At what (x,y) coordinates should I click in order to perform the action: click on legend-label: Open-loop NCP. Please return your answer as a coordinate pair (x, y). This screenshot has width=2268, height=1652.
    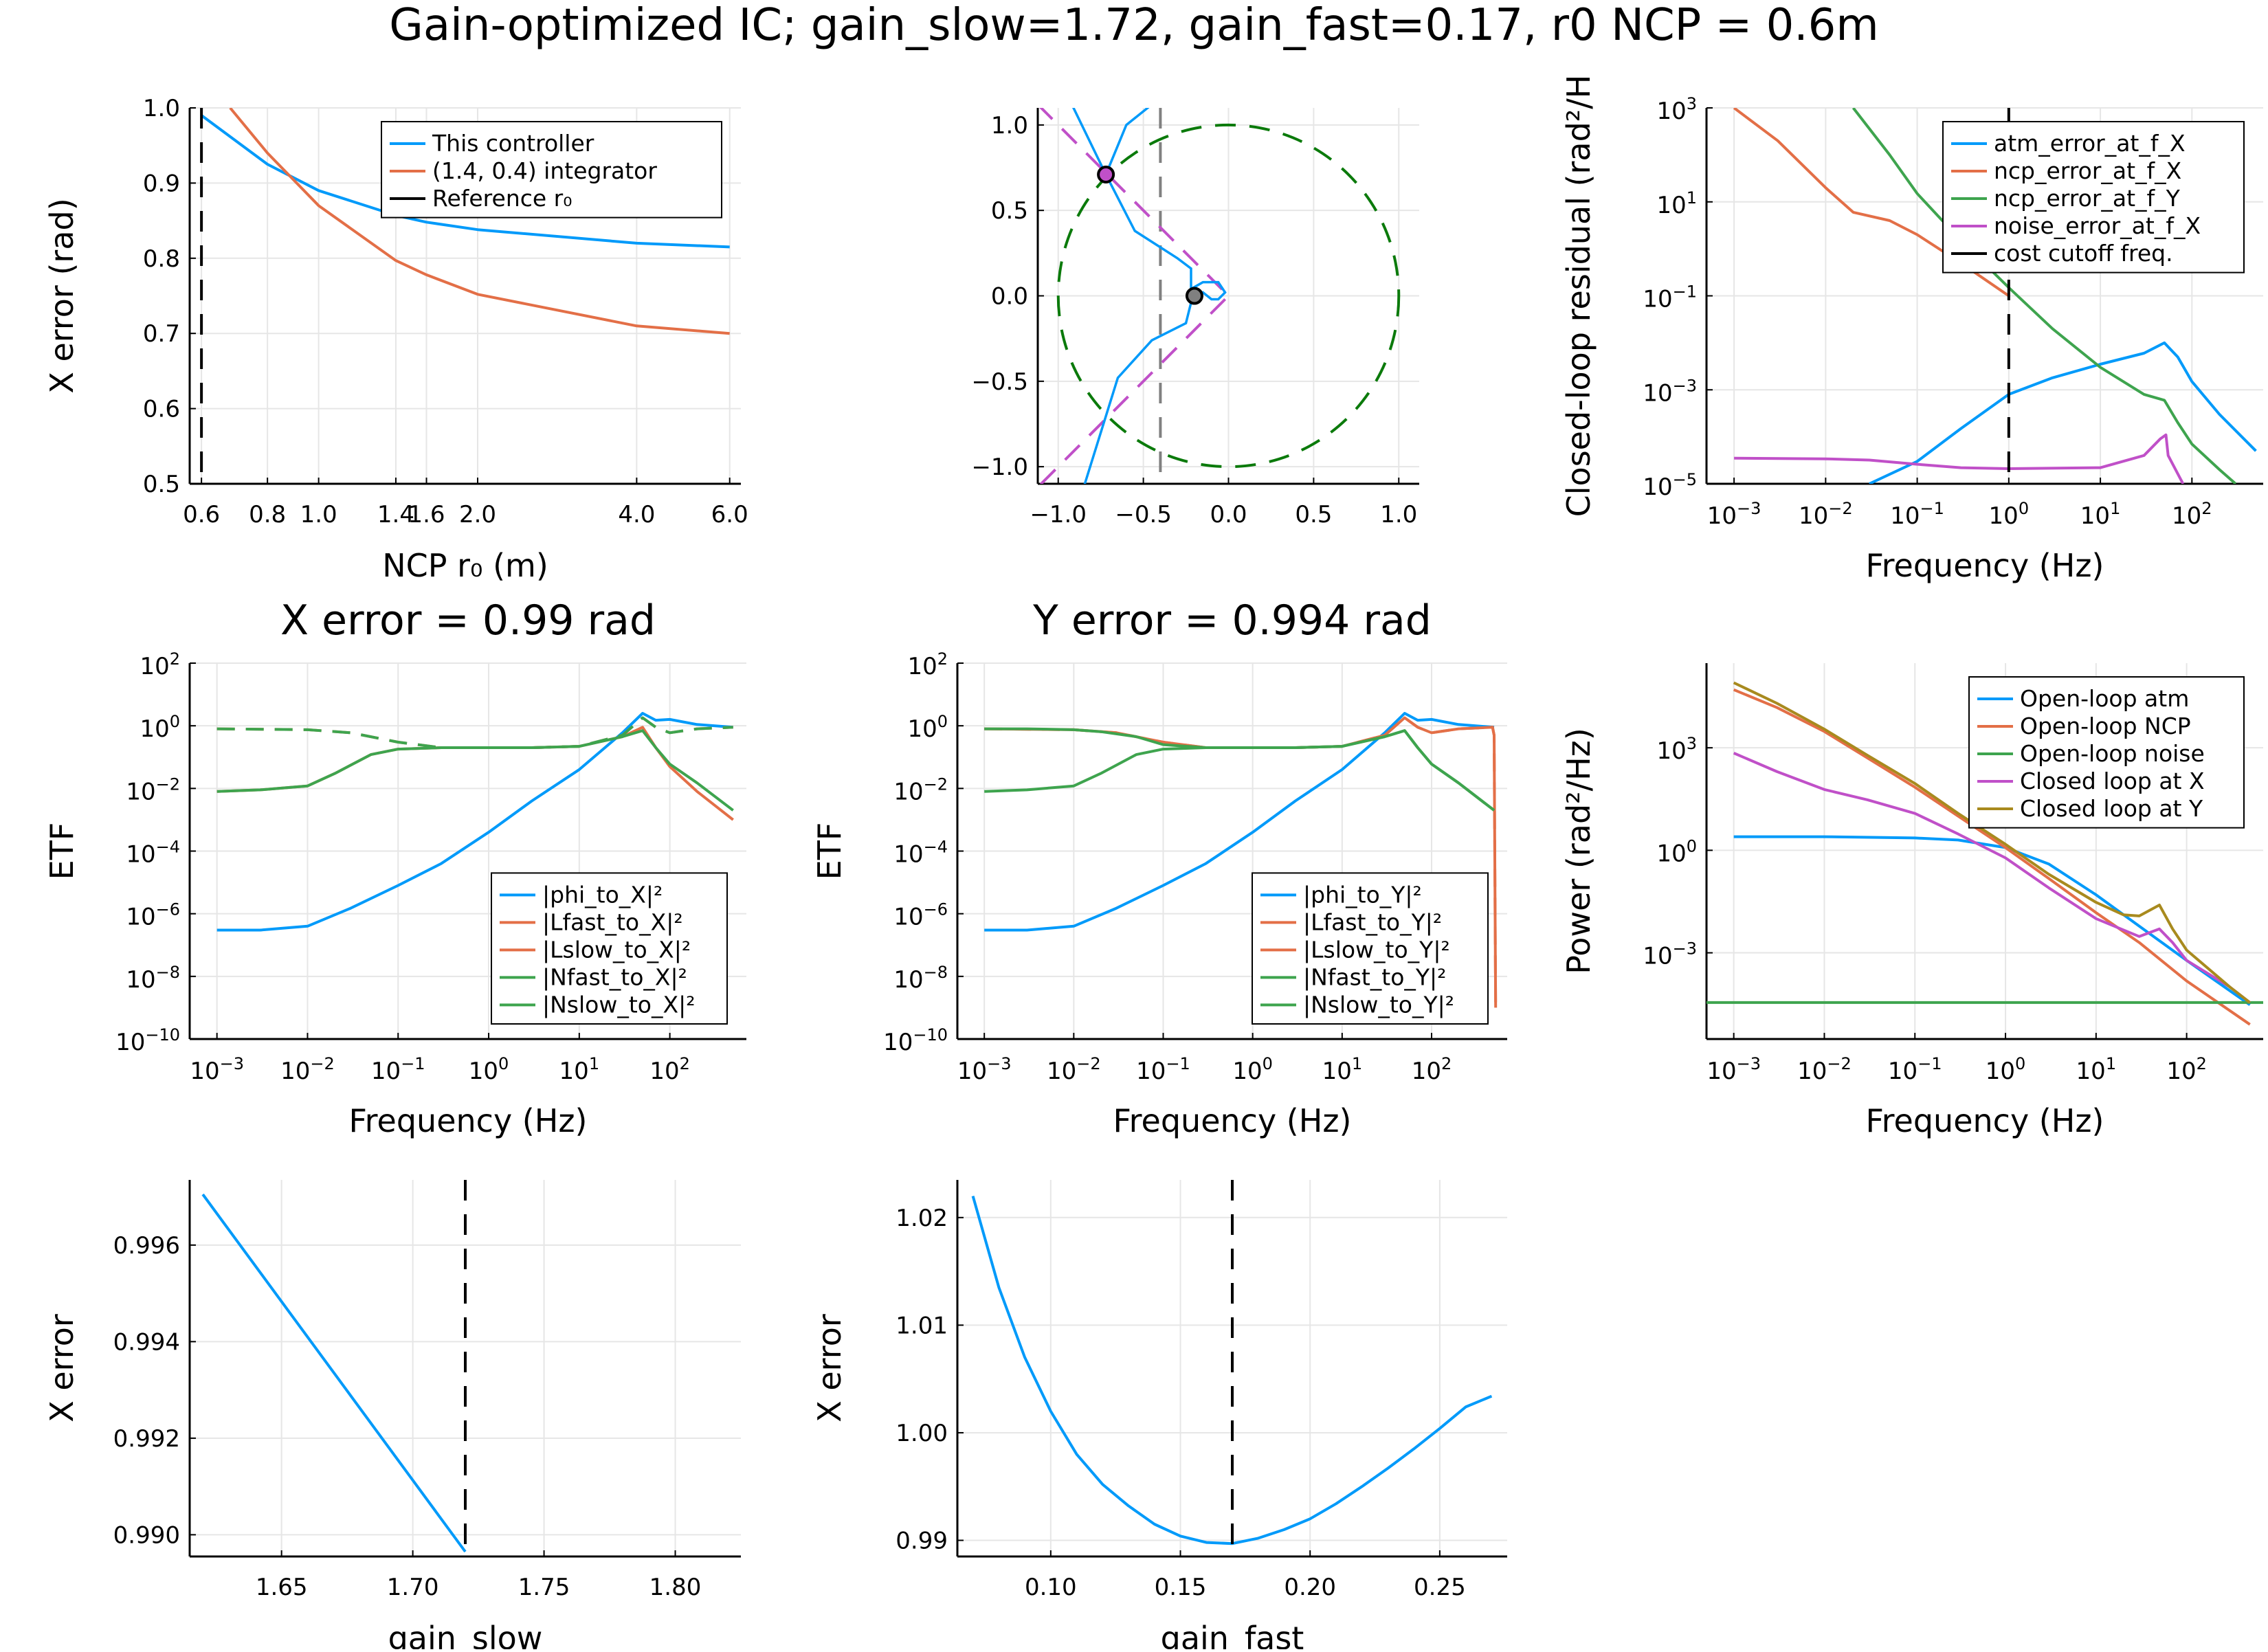
    Looking at the image, I should click on (2105, 726).